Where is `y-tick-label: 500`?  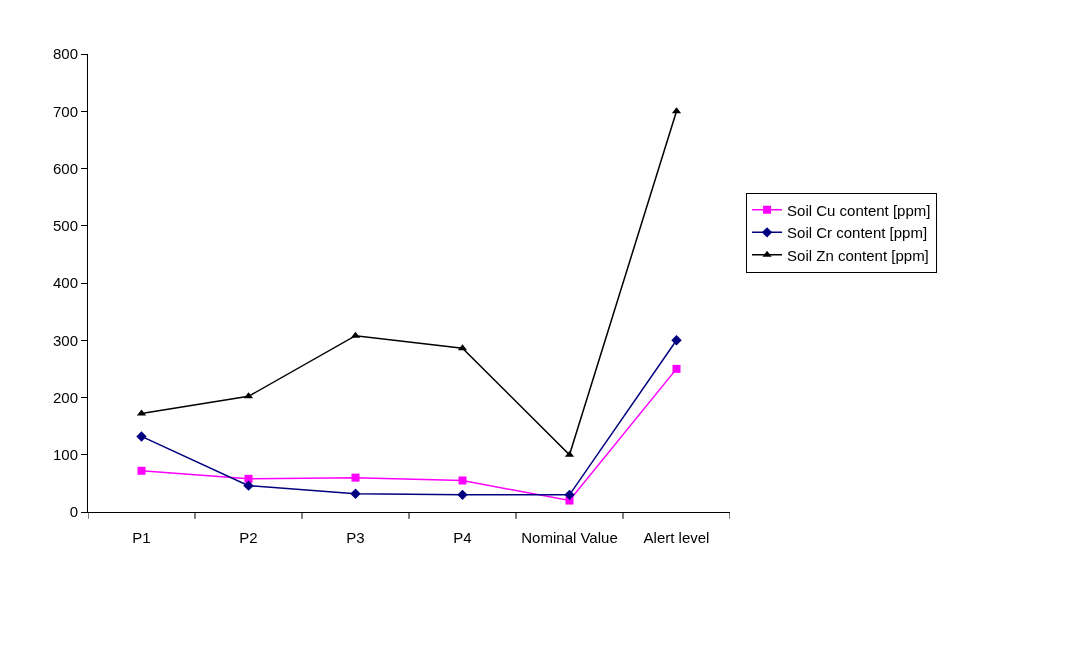 y-tick-label: 500 is located at coordinates (65, 225).